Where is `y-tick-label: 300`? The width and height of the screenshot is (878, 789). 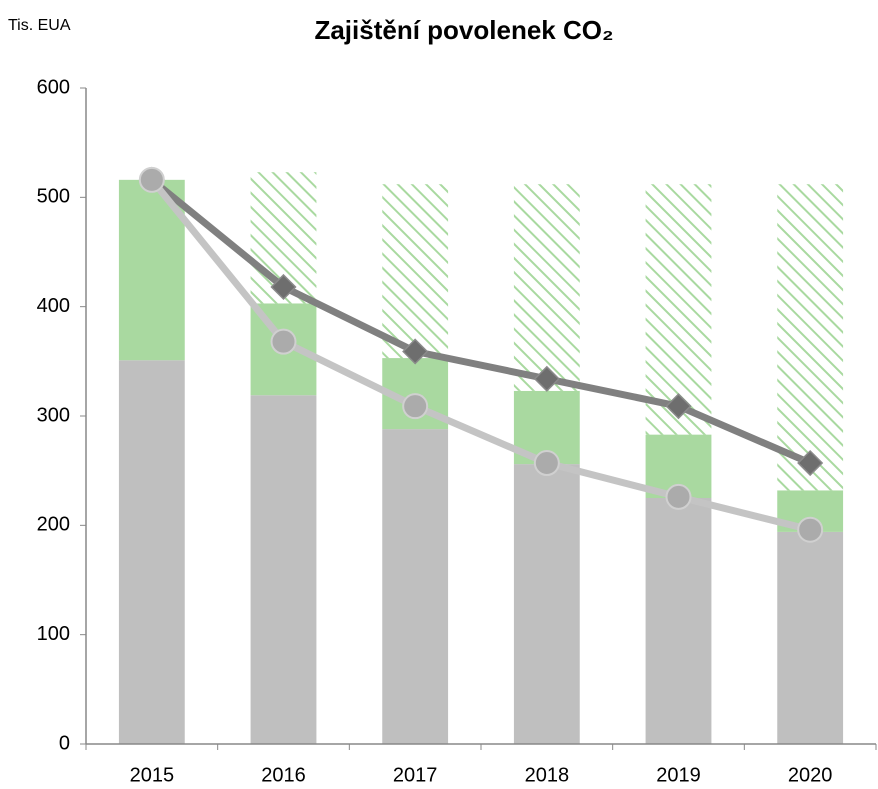 y-tick-label: 300 is located at coordinates (53, 415).